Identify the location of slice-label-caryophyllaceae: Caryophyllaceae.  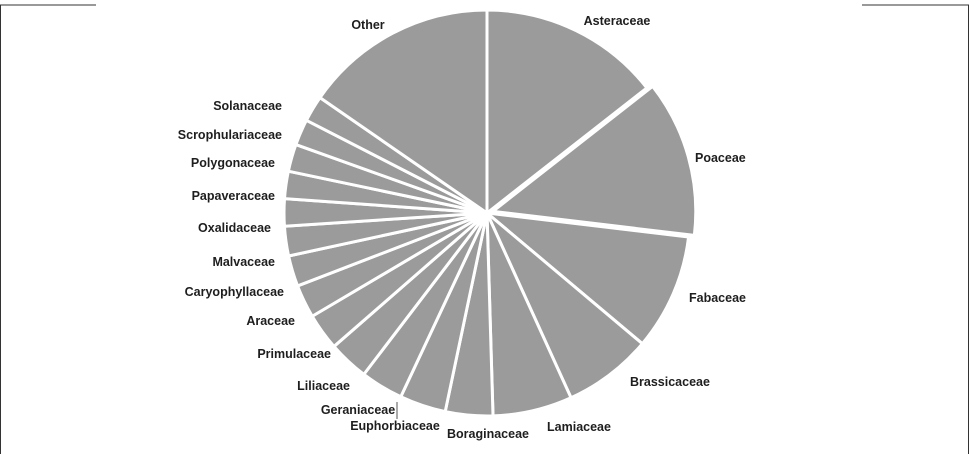
(234, 292).